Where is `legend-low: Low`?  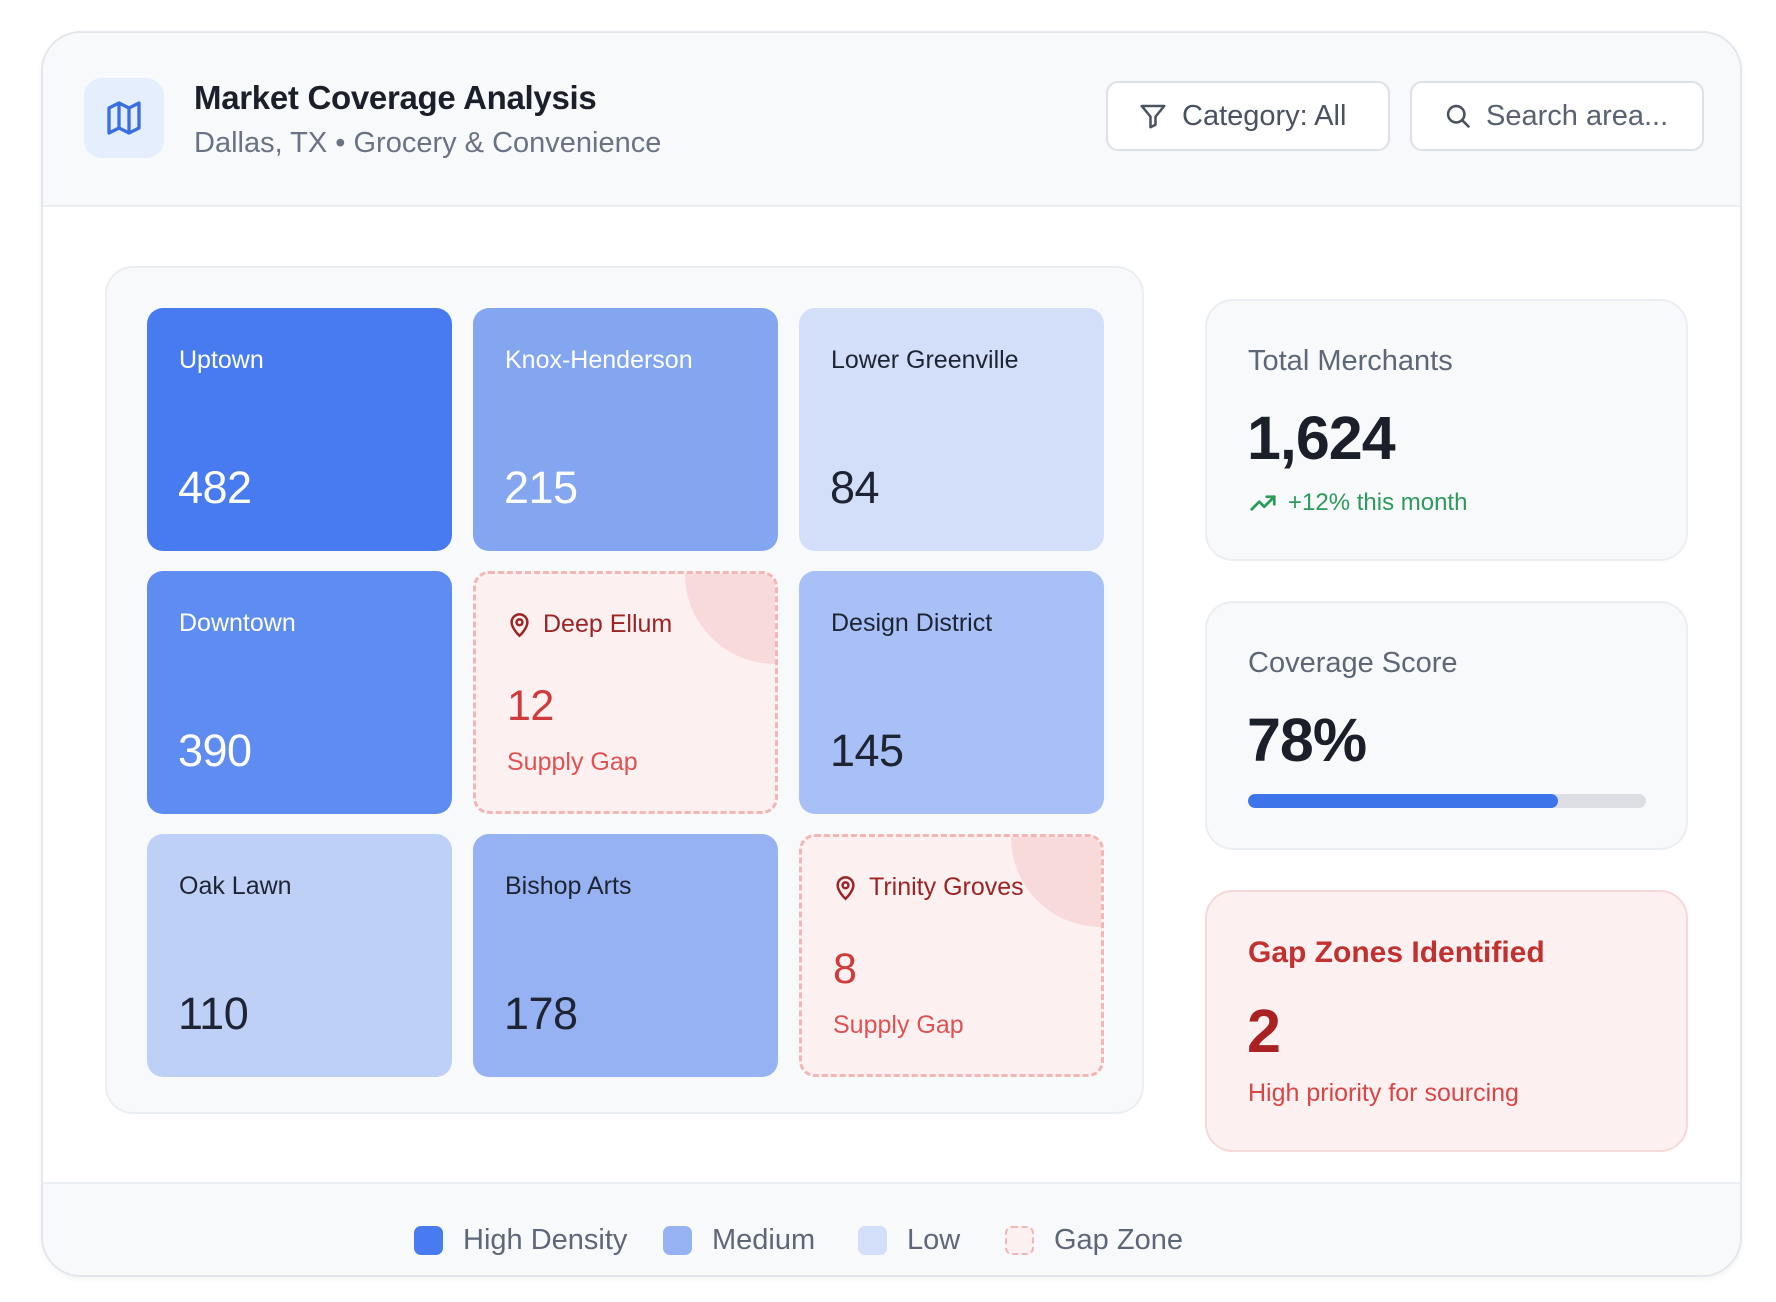
legend-low: Low is located at coordinates (909, 1240).